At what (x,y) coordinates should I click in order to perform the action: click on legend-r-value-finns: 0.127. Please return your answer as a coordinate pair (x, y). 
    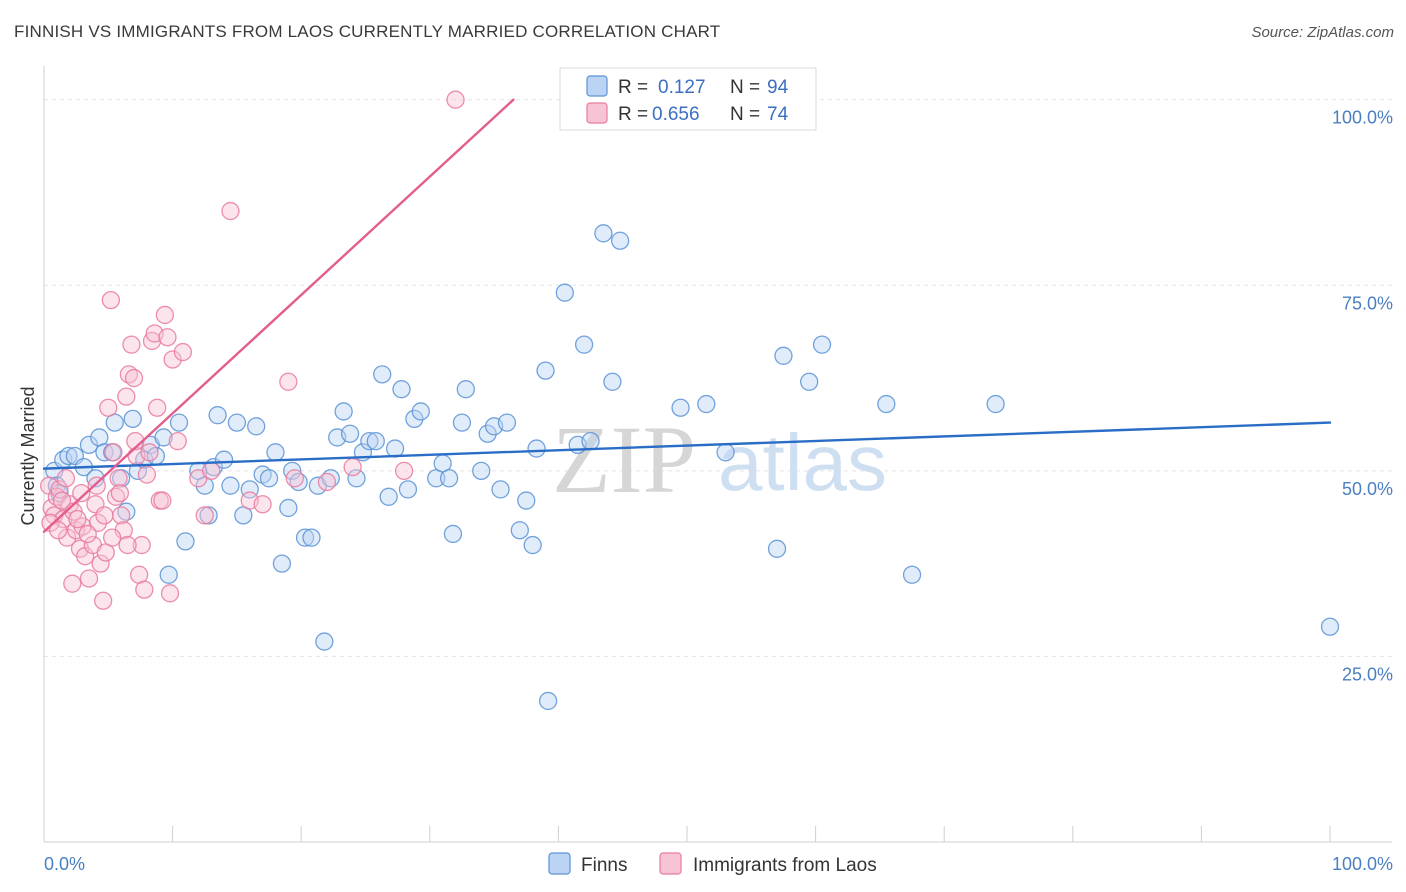
    Looking at the image, I should click on (682, 87).